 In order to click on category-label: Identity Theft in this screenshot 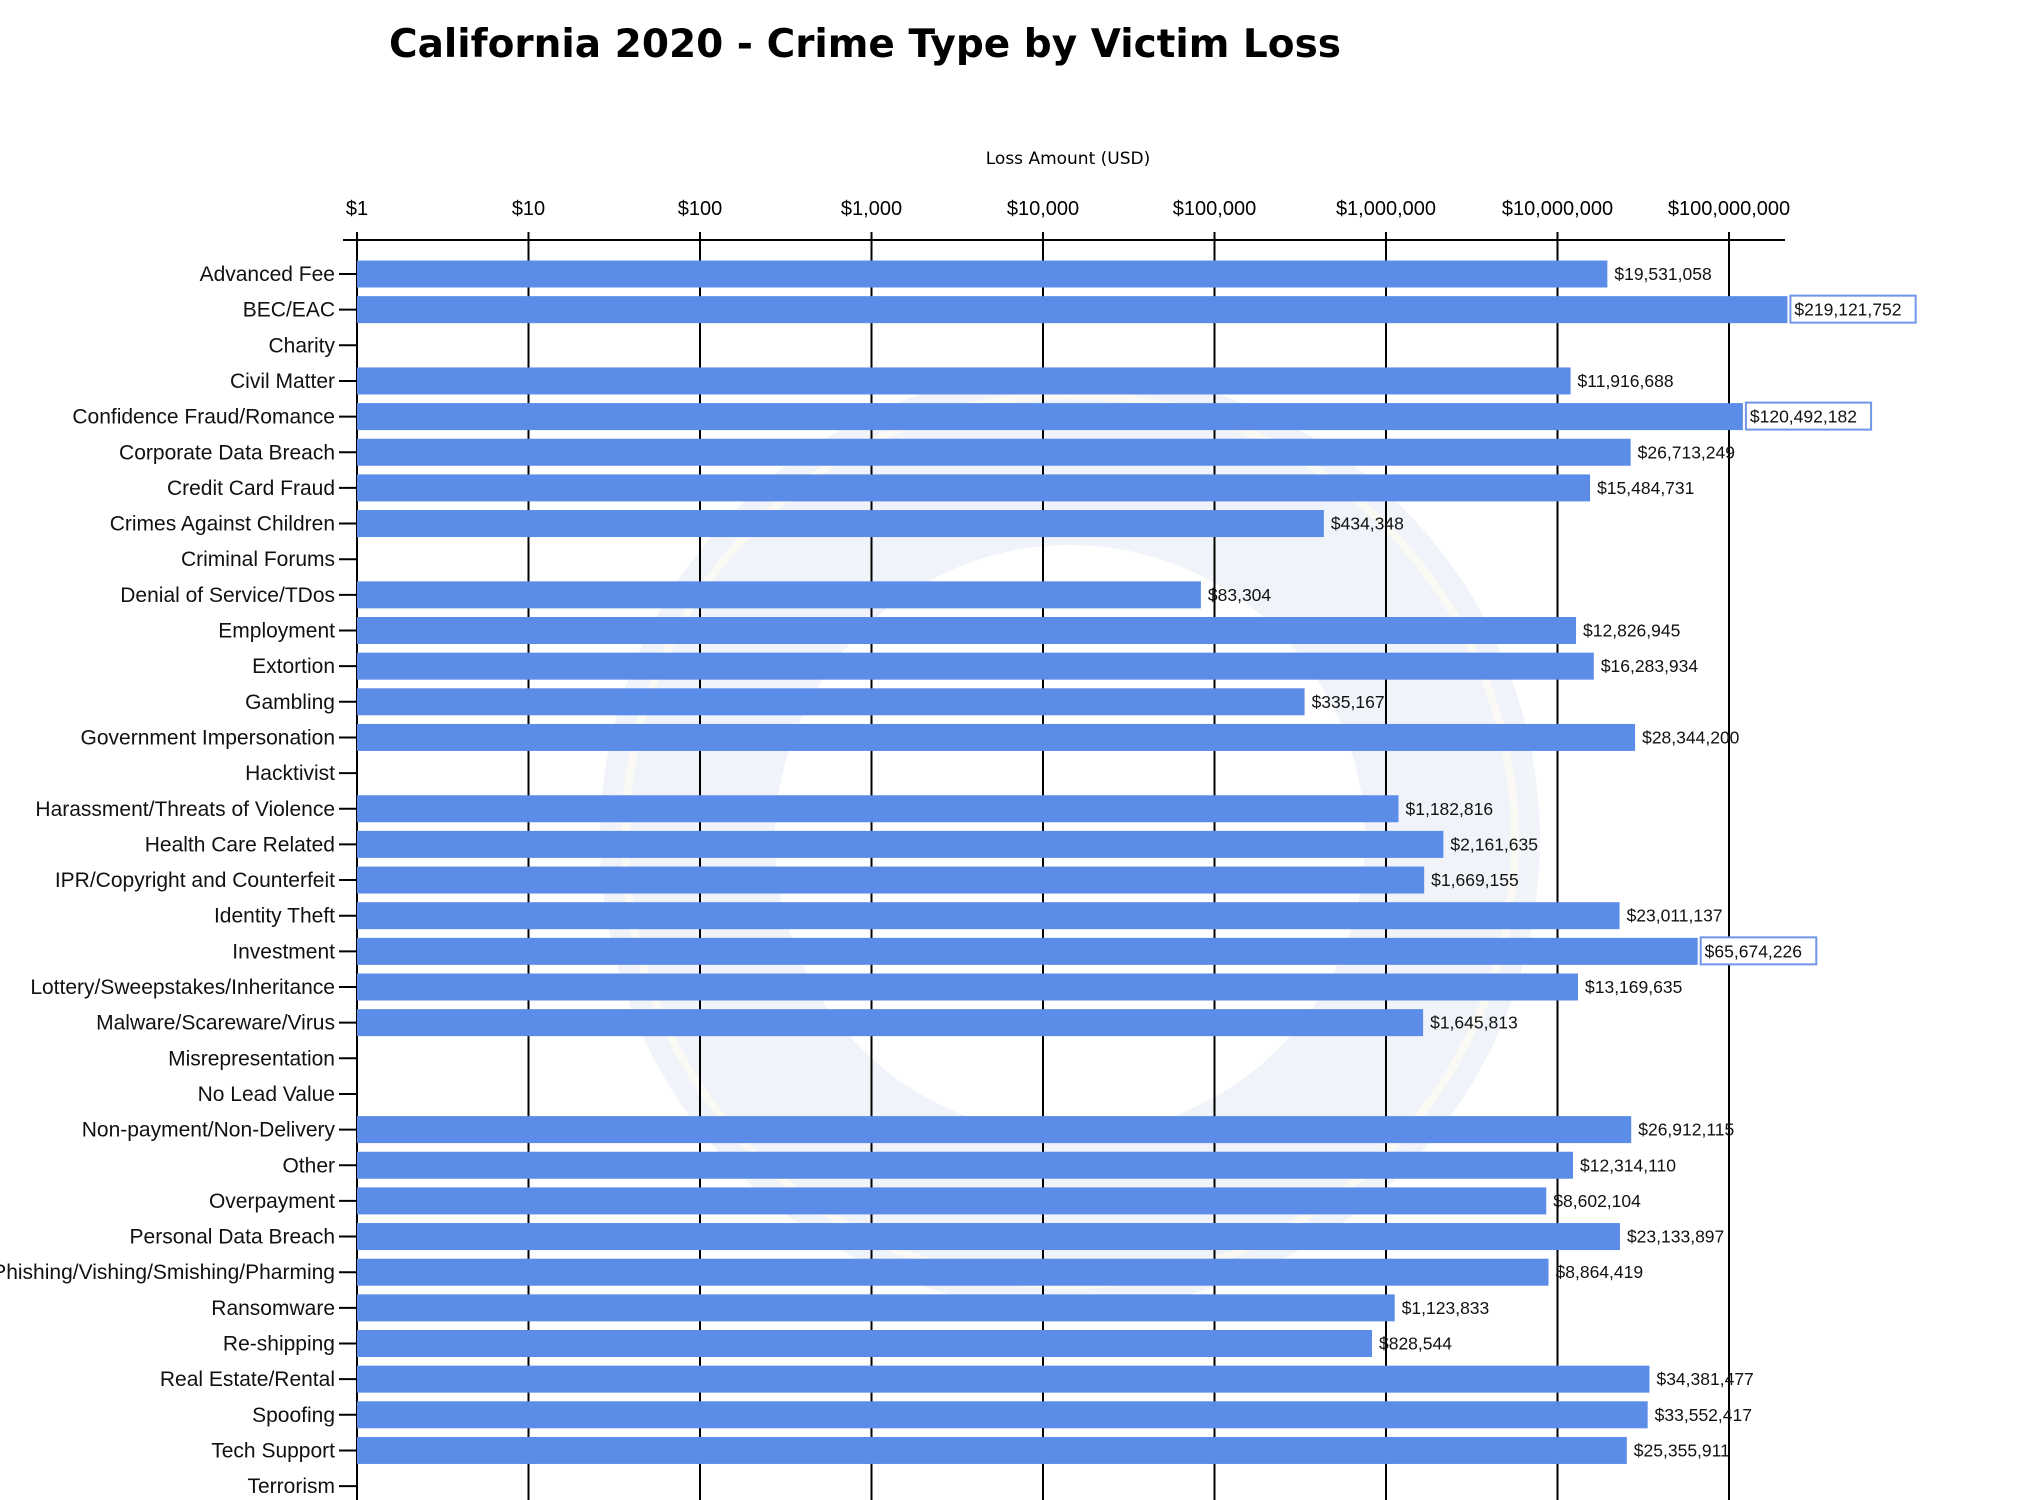, I will do `click(274, 916)`.